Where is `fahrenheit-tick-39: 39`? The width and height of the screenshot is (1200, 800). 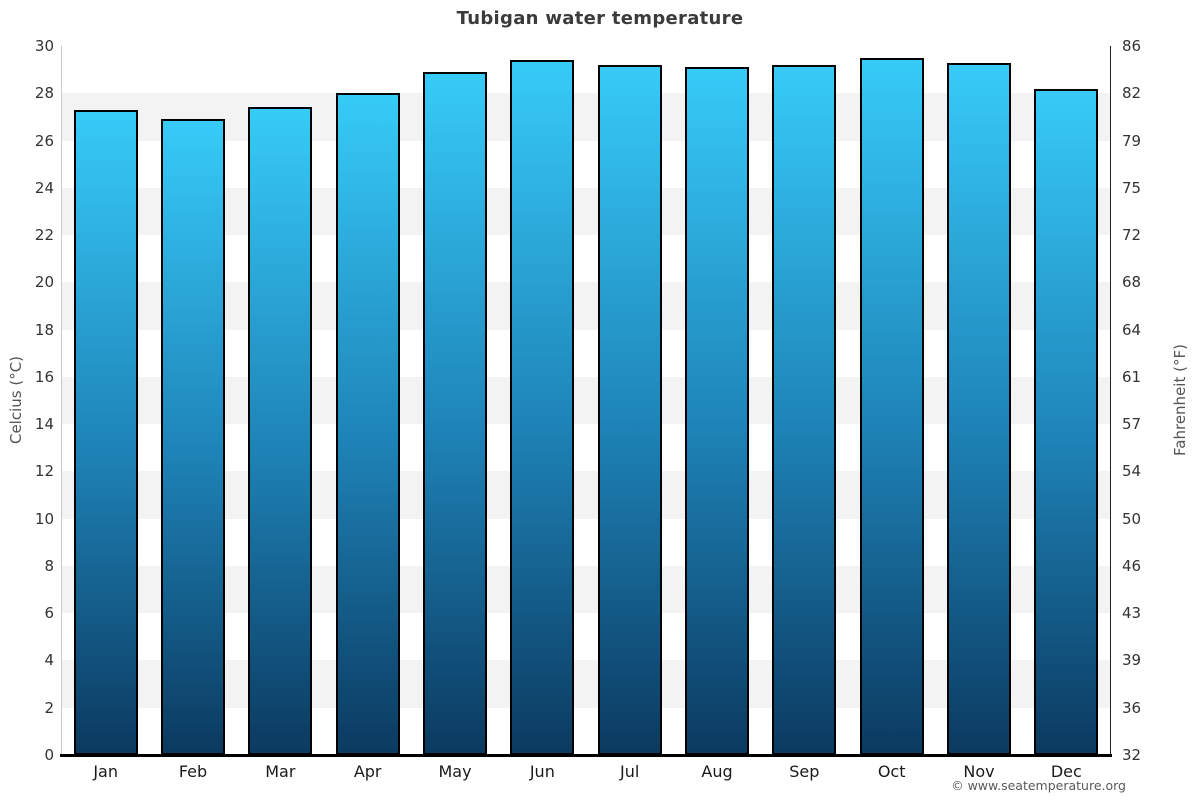 fahrenheit-tick-39: 39 is located at coordinates (1132, 660).